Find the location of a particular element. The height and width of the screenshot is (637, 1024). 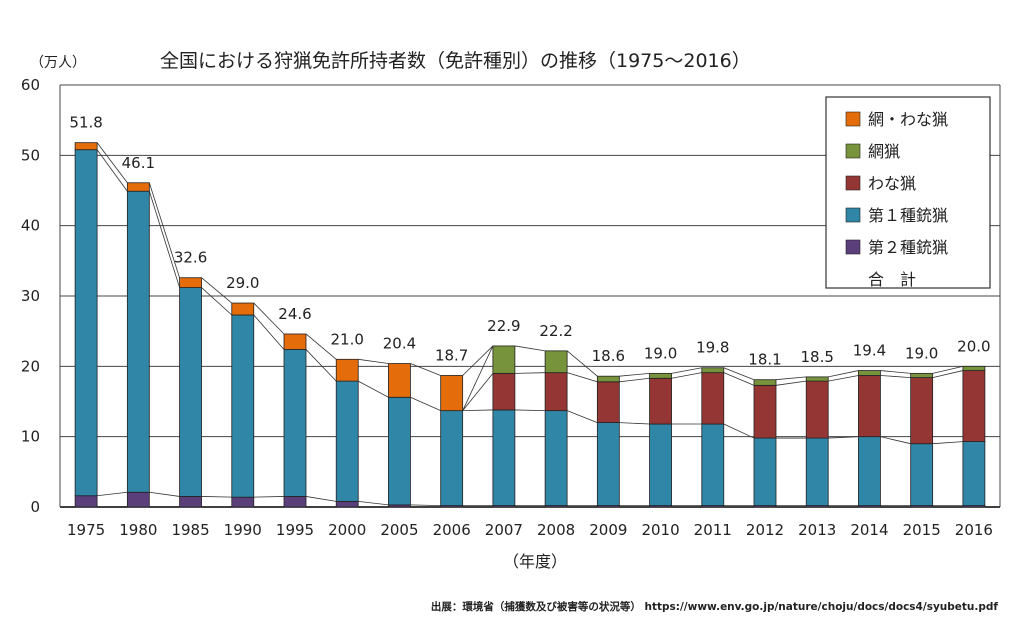

total-label: 24.6 is located at coordinates (294, 314).